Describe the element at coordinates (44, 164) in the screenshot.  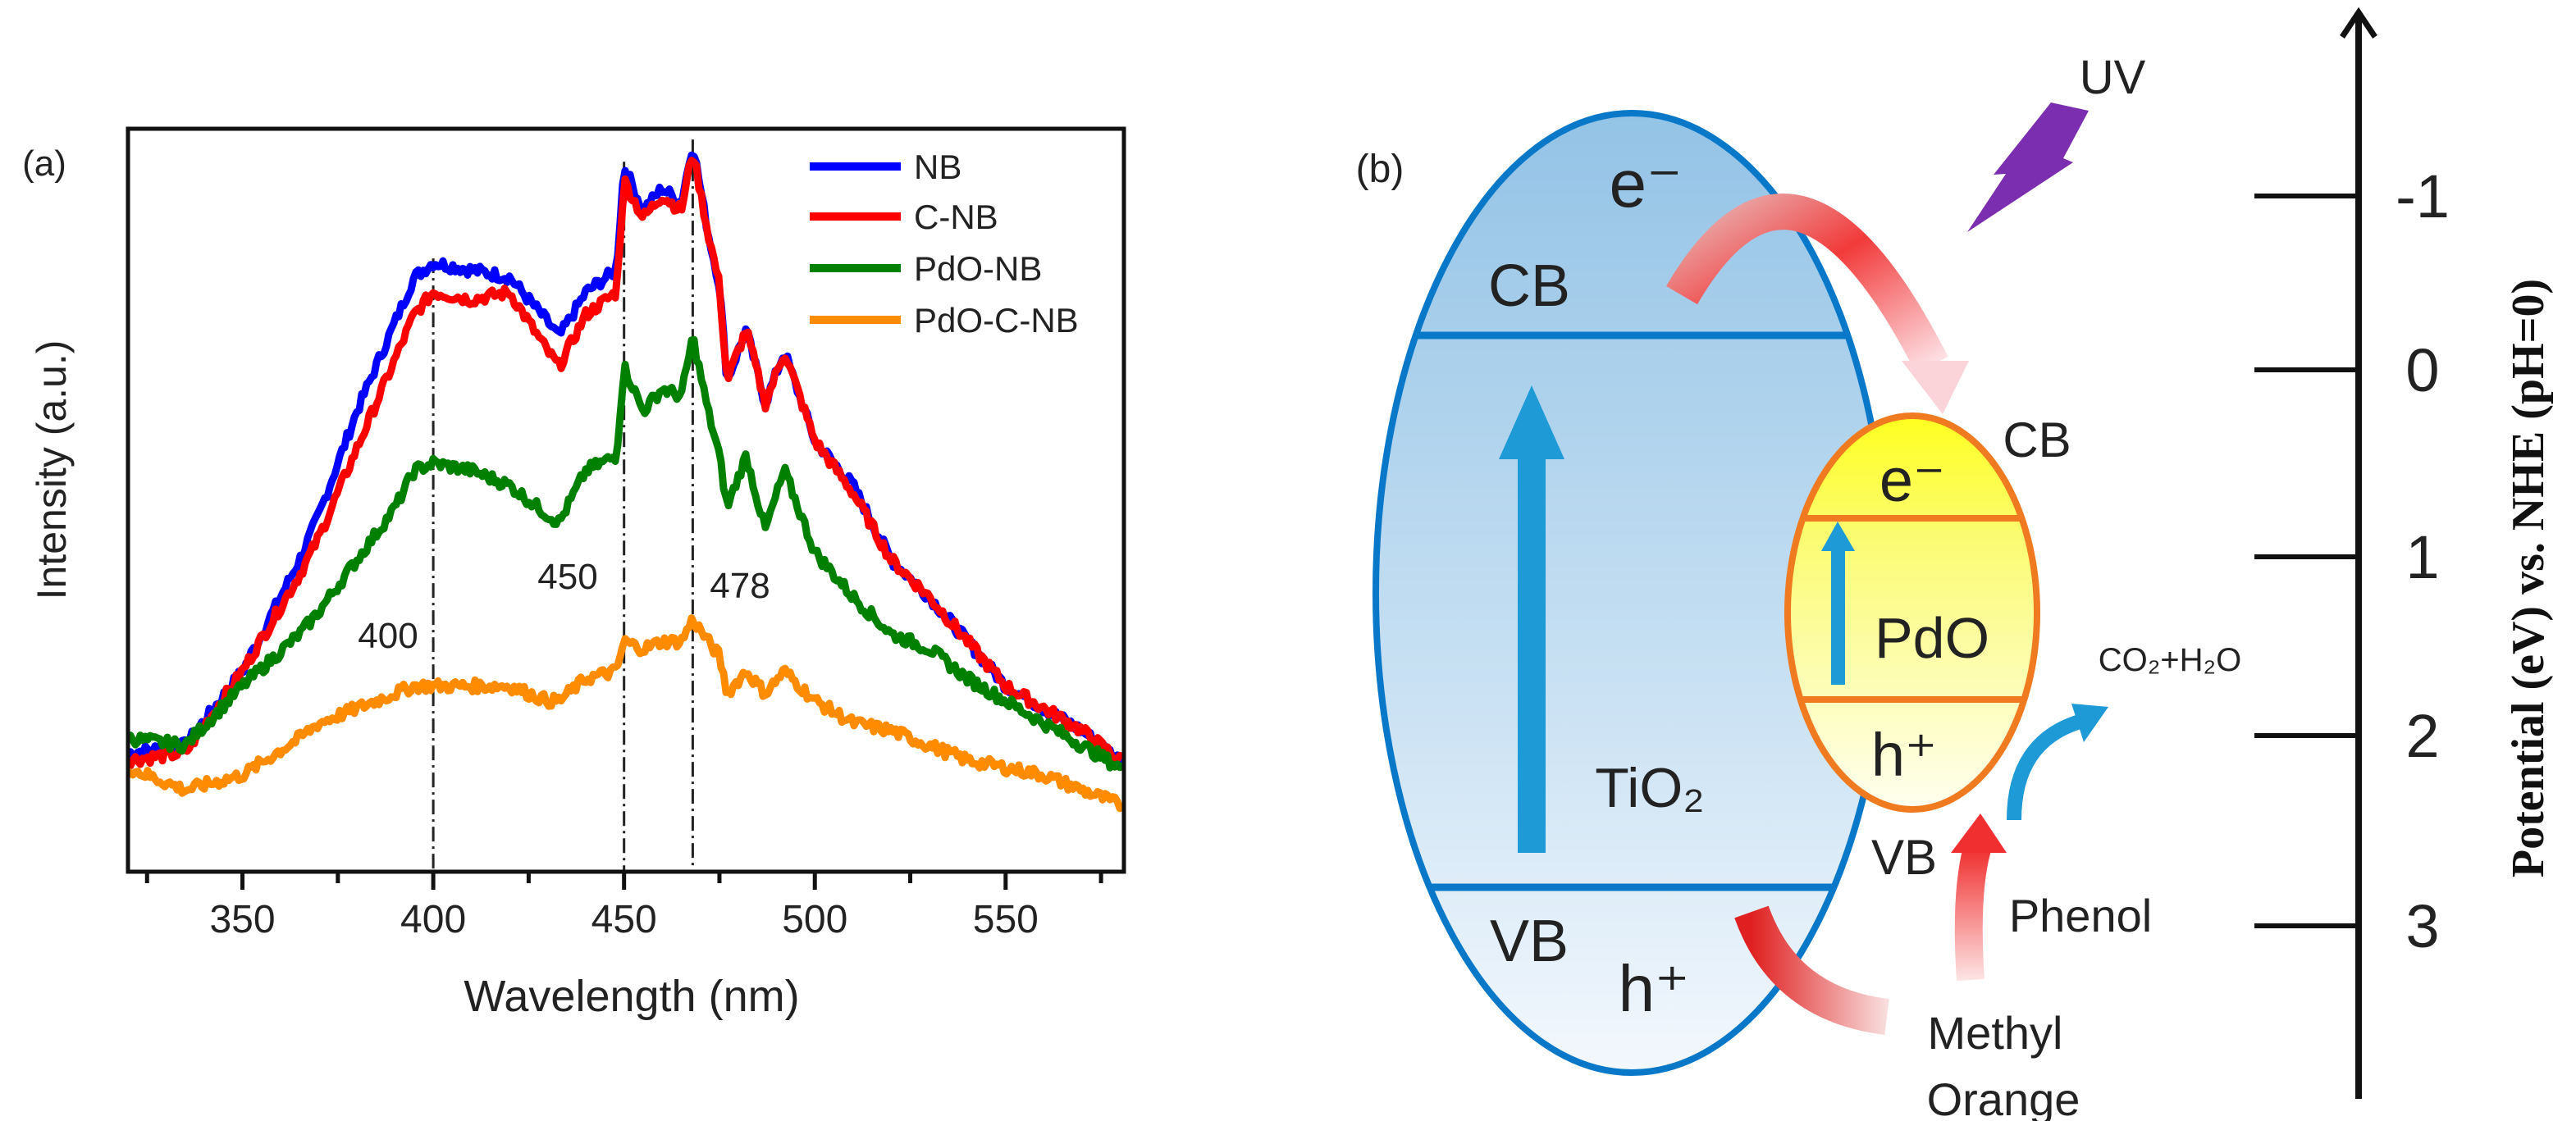
I see `panel-label-a: (a)` at that location.